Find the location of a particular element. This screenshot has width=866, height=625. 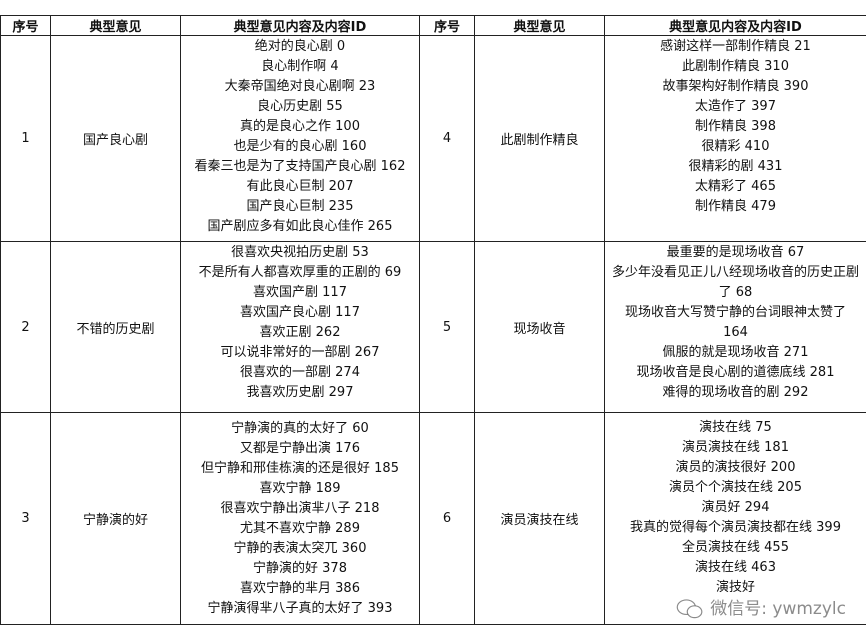

opinion-item: 很喜欢的一部剧 274 is located at coordinates (300, 373).